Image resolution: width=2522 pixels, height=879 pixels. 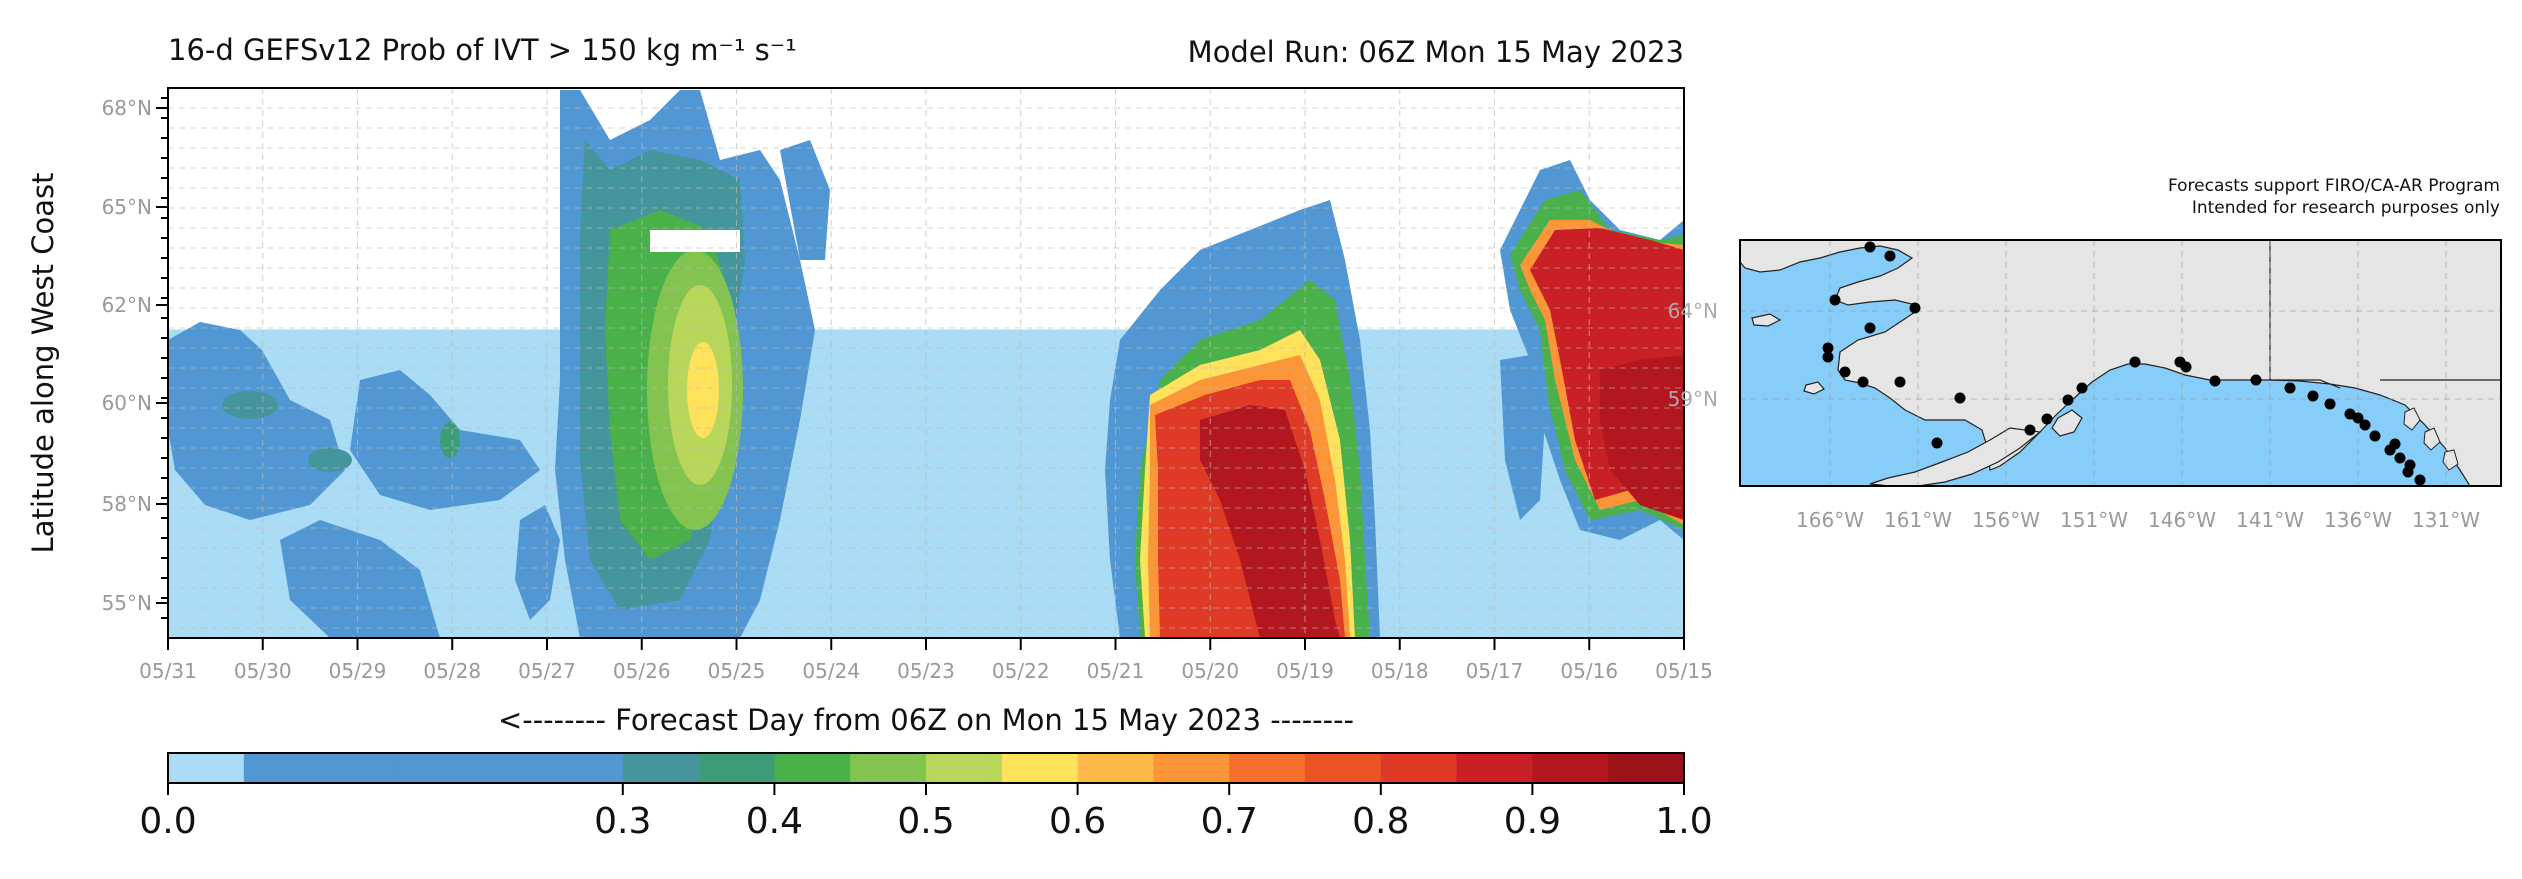 What do you see at coordinates (2182, 520) in the screenshot?
I see `map-x-tick-label: 146°W` at bounding box center [2182, 520].